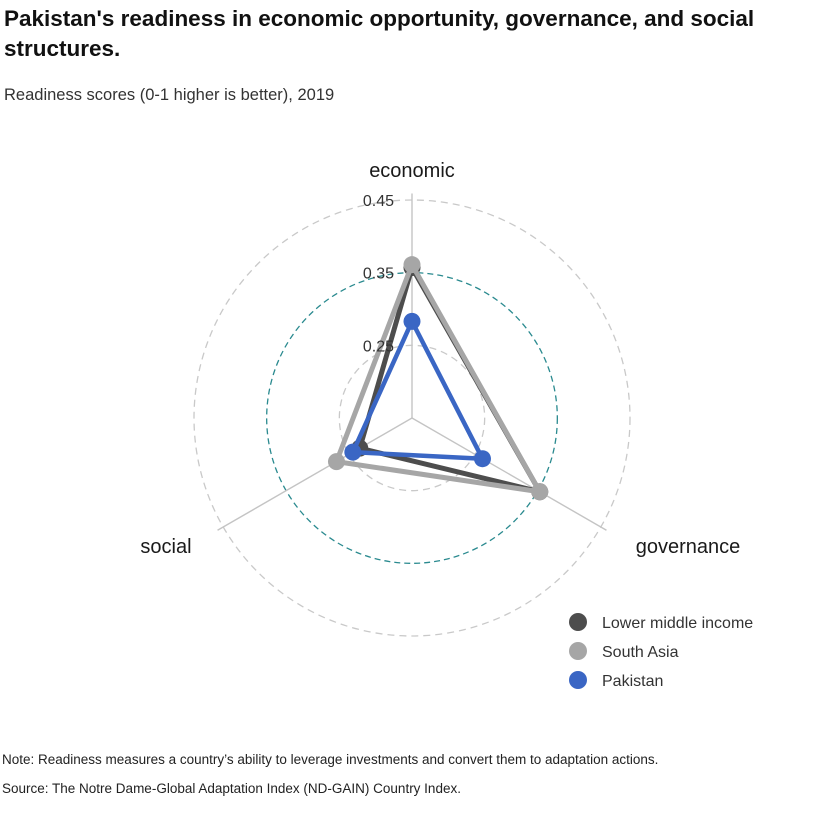 The image size is (819, 819). Describe the element at coordinates (412, 265) in the screenshot. I see `data-point-south-asia-economic` at that location.